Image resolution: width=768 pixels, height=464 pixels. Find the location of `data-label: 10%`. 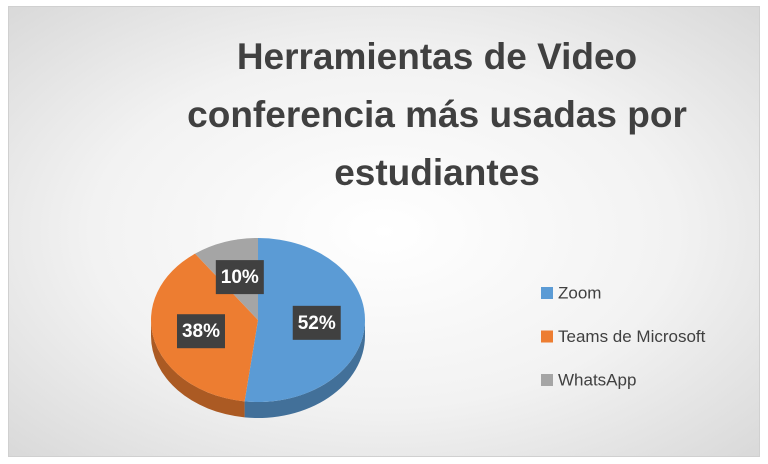

data-label: 10% is located at coordinates (240, 277).